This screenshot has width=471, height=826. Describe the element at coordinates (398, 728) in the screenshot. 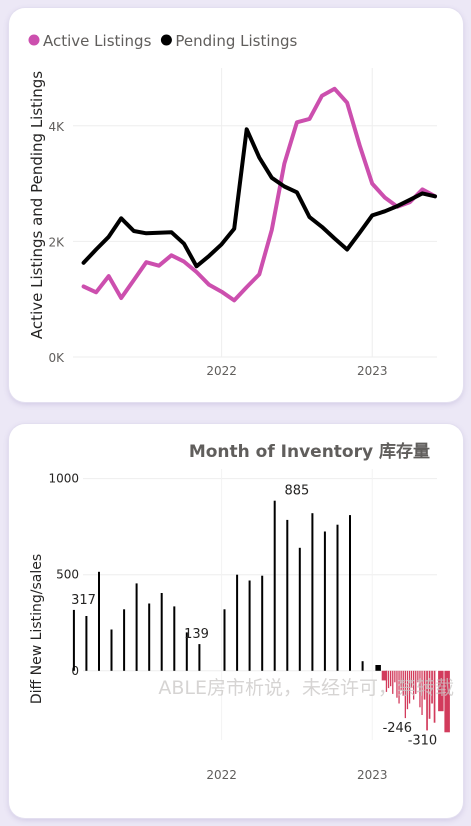

I see `data-label: -246` at that location.